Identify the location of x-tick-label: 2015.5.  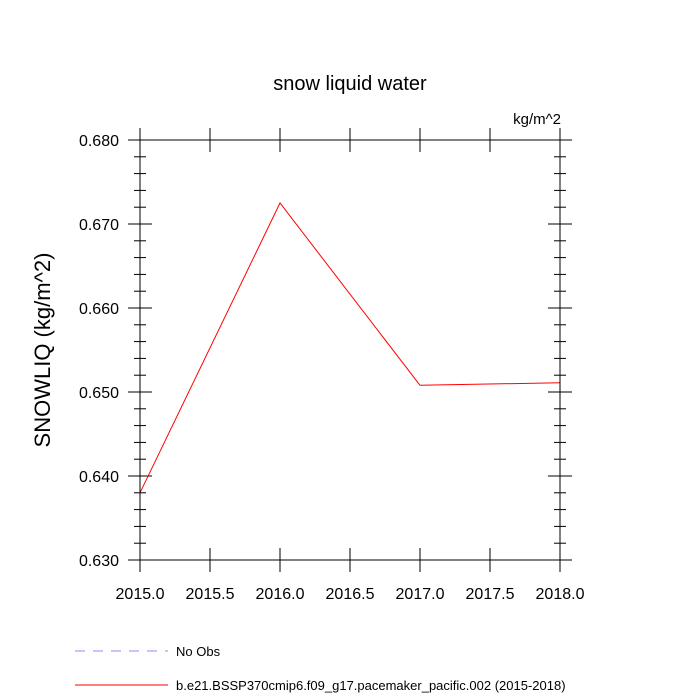
(210, 594).